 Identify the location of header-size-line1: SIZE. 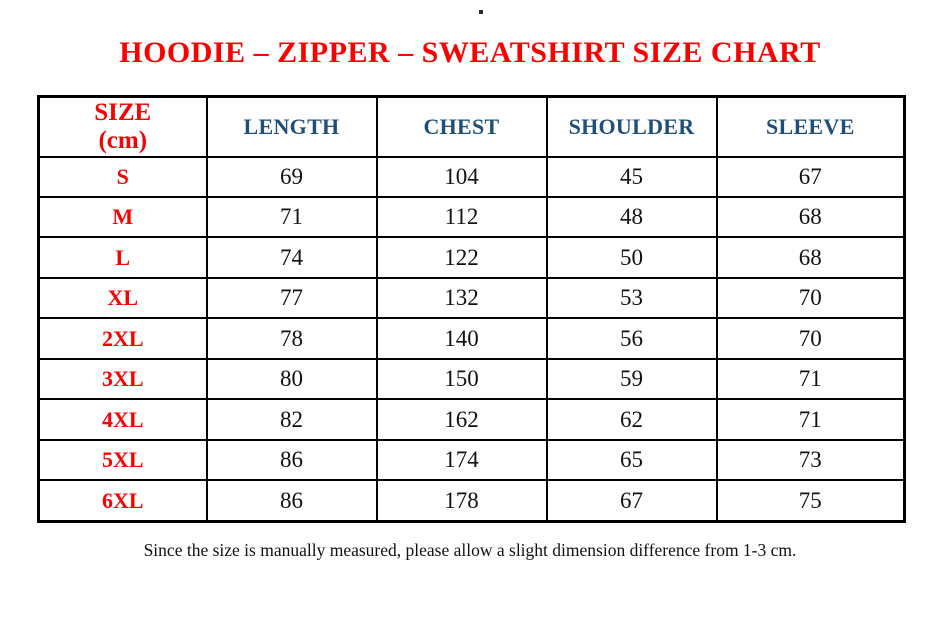
(123, 112).